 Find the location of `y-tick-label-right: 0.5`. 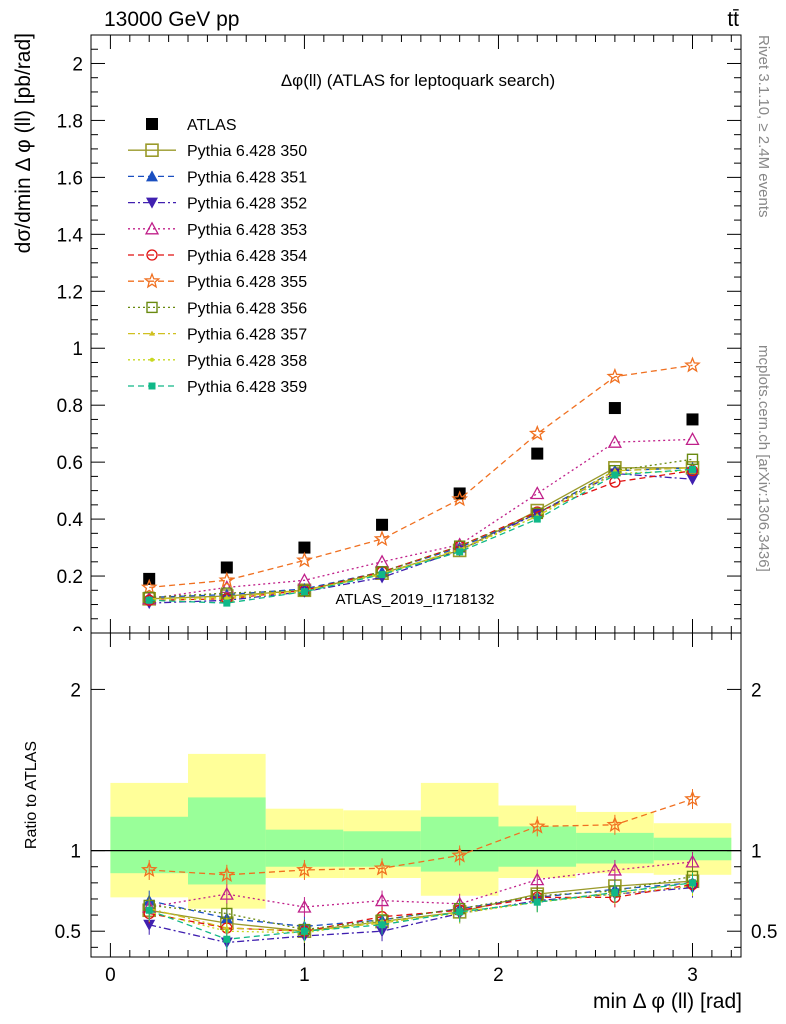

y-tick-label-right: 0.5 is located at coordinates (764, 932).